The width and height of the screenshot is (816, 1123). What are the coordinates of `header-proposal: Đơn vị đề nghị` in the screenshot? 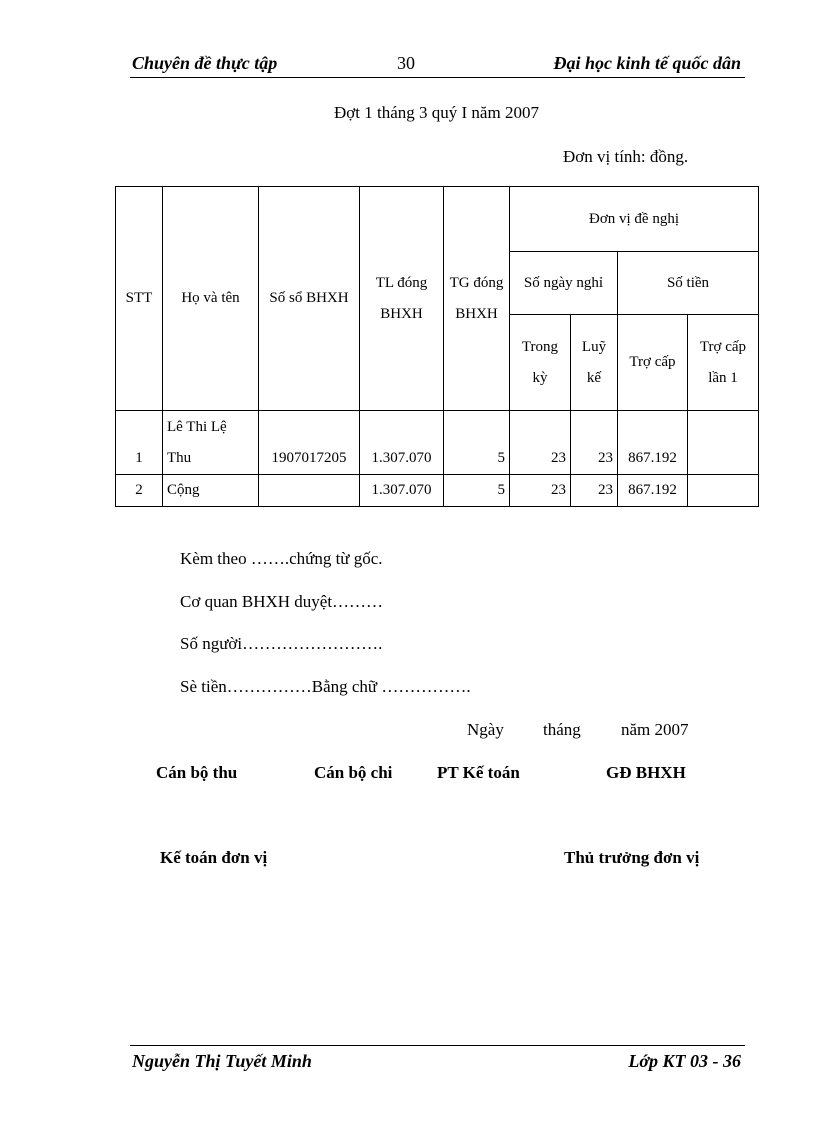 It's located at (634, 219).